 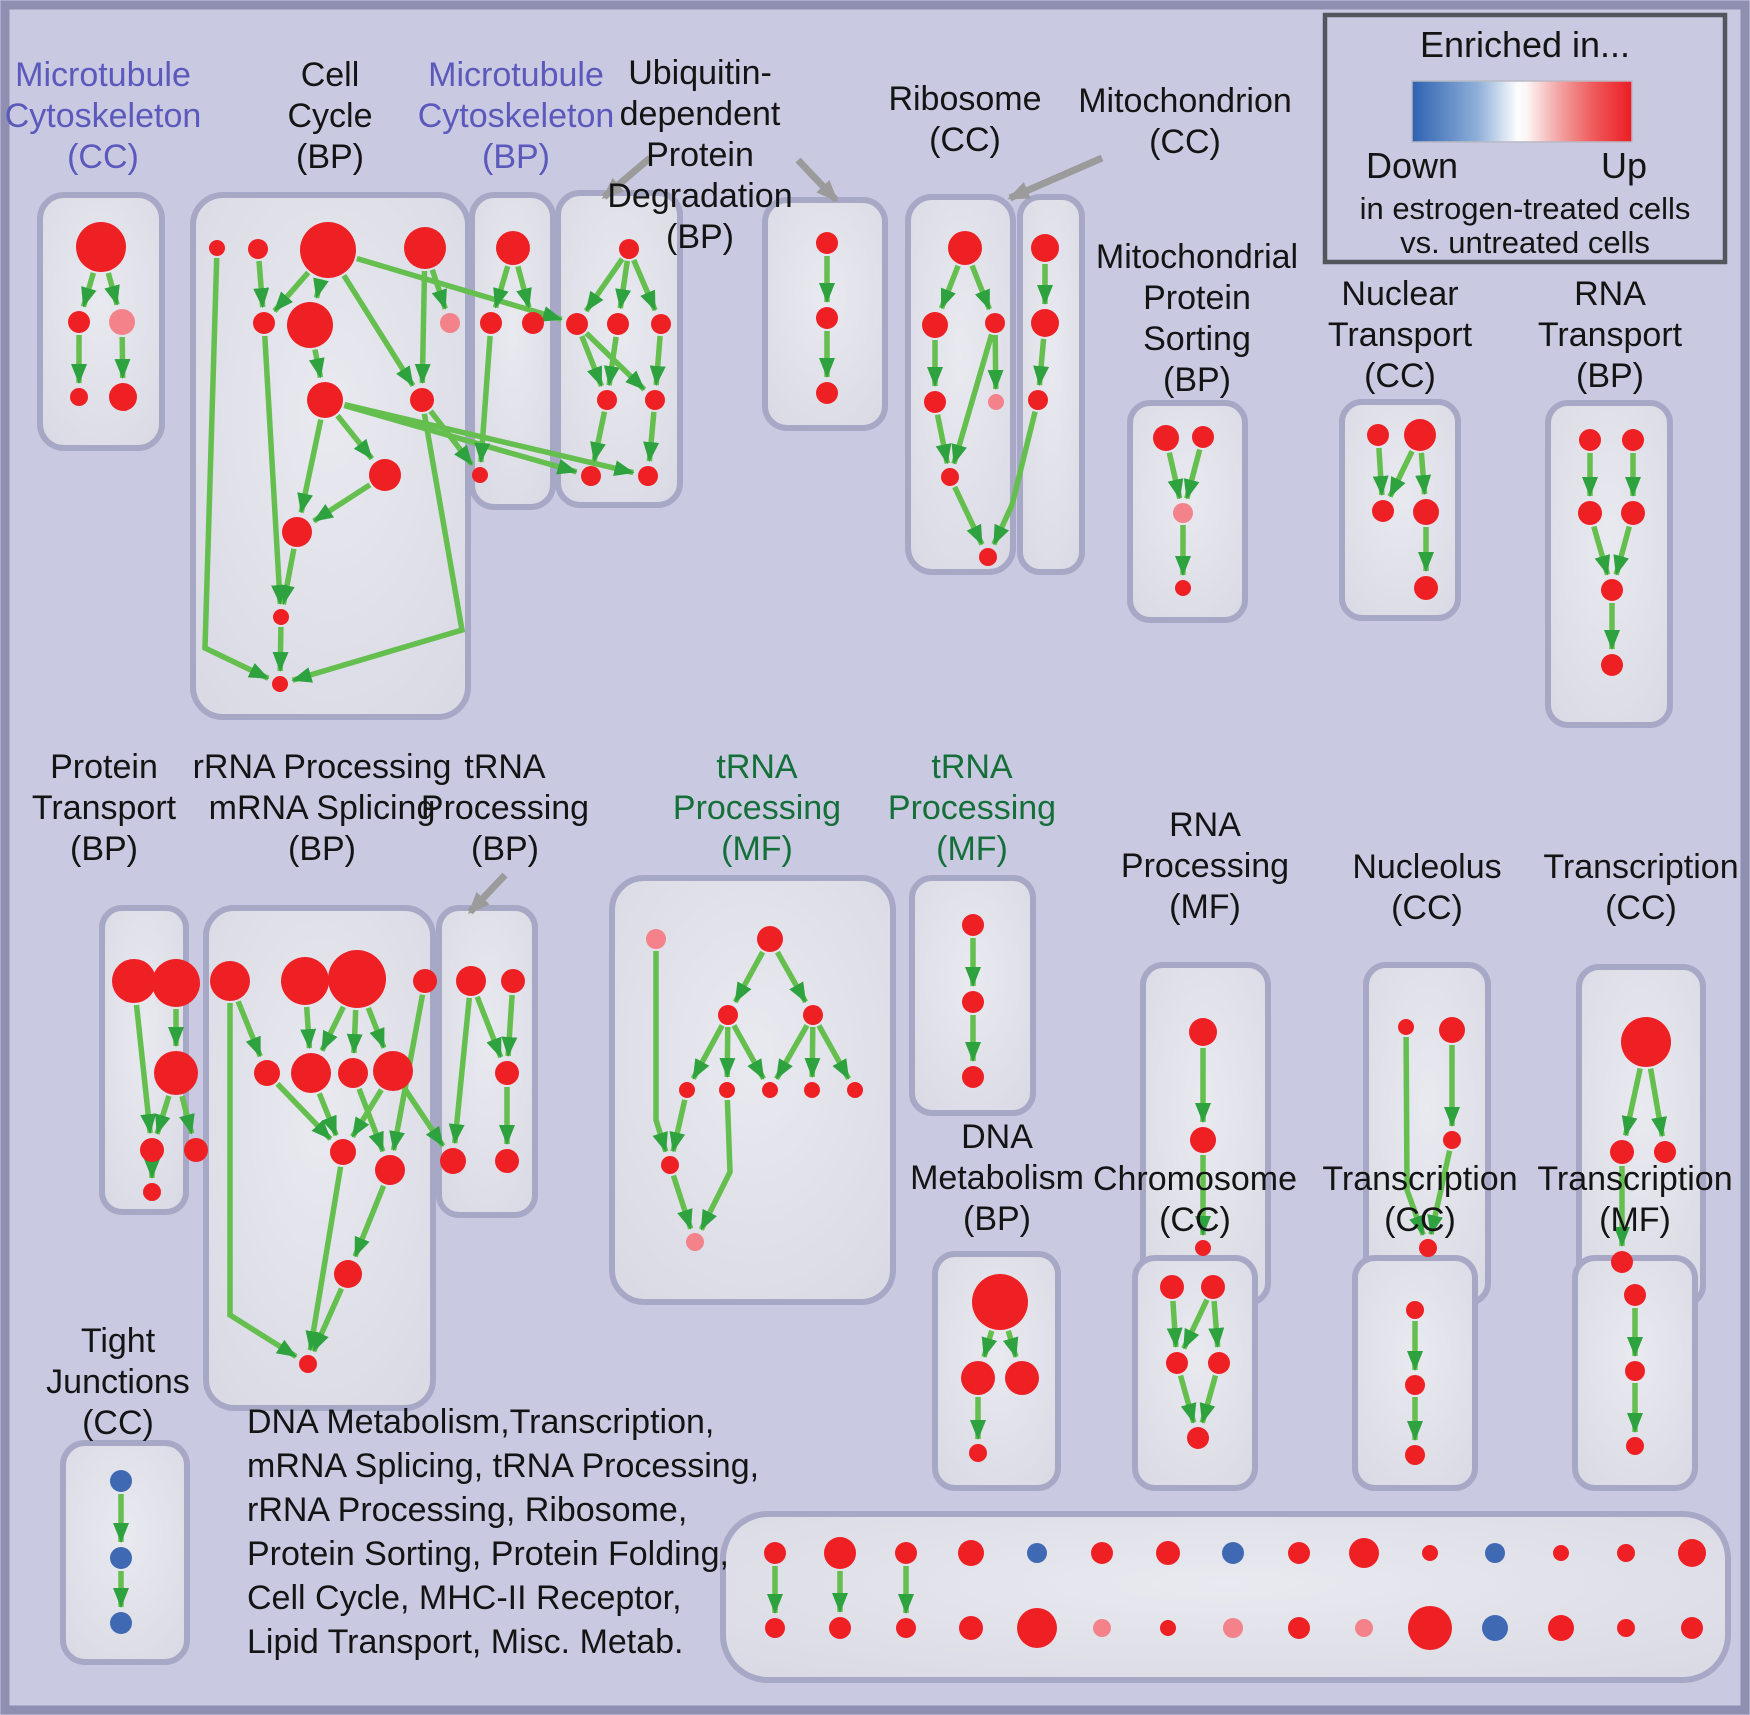 I want to click on footer-line: mRNA Splicing, tRNA Processing,, so click(x=503, y=1466).